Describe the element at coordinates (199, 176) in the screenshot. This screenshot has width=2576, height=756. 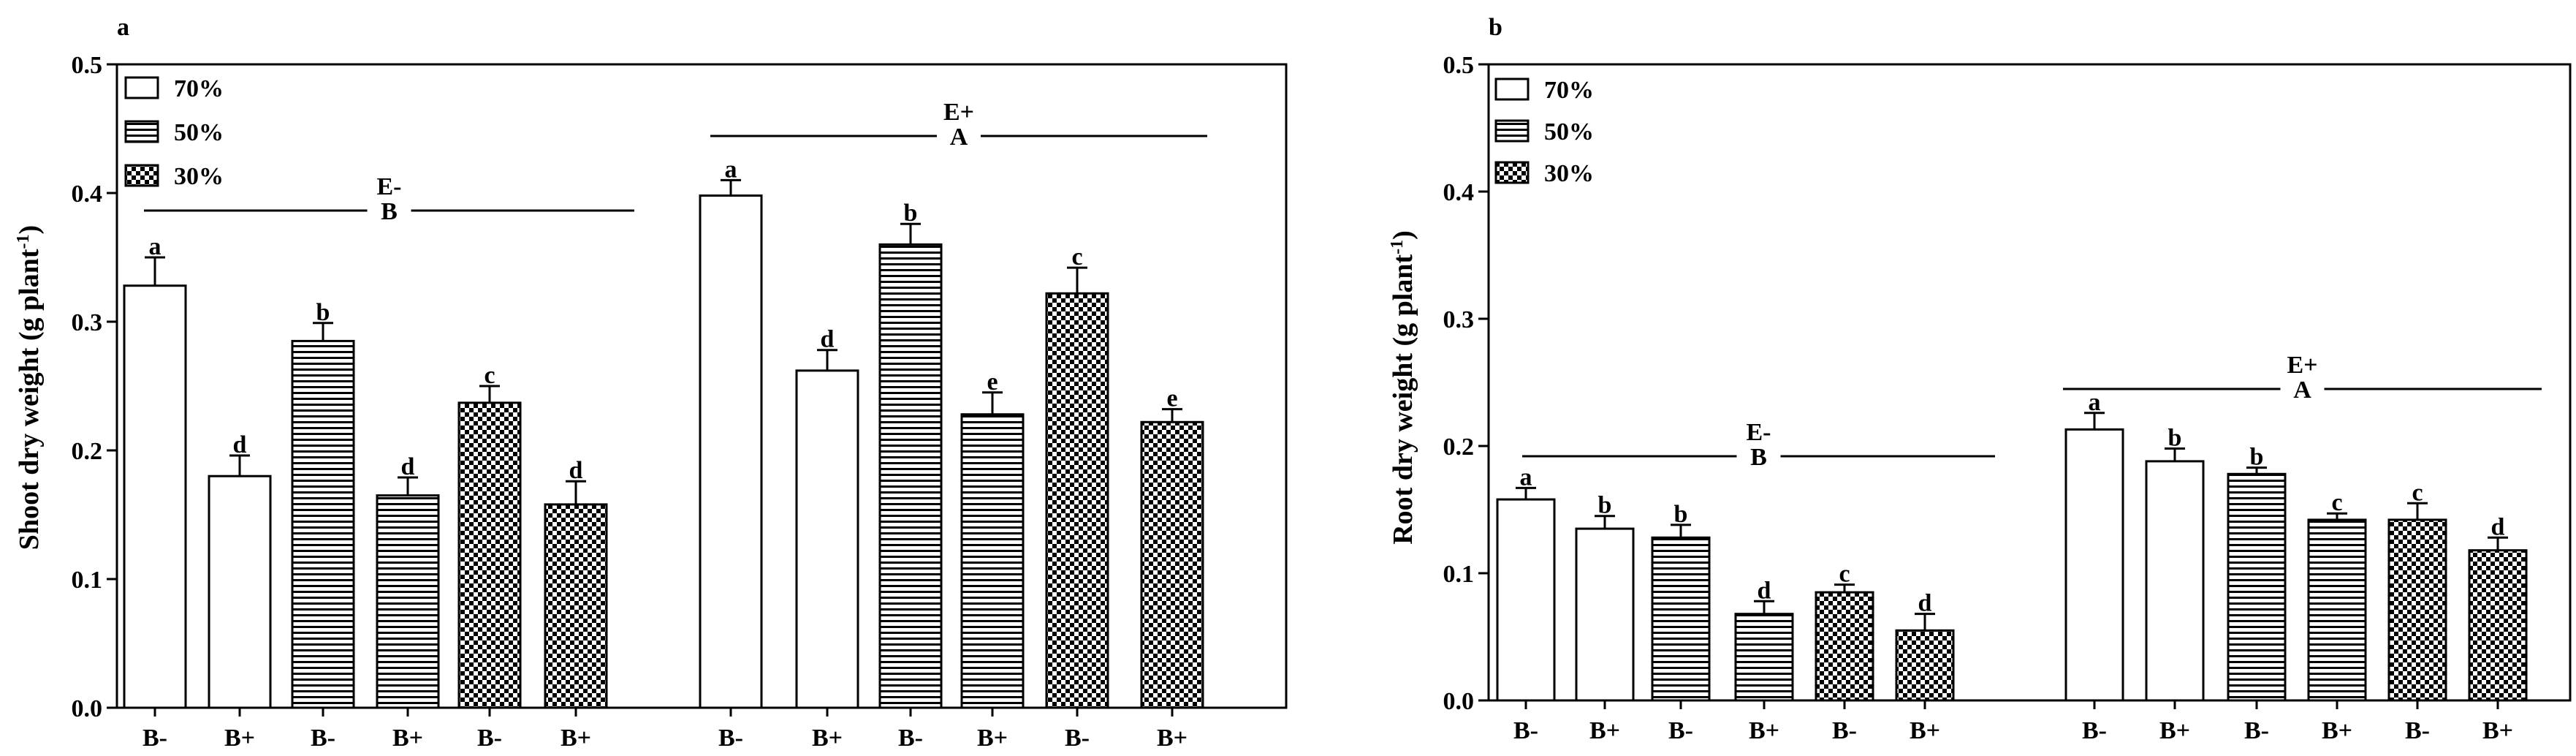
I see `legend-label: 30%` at that location.